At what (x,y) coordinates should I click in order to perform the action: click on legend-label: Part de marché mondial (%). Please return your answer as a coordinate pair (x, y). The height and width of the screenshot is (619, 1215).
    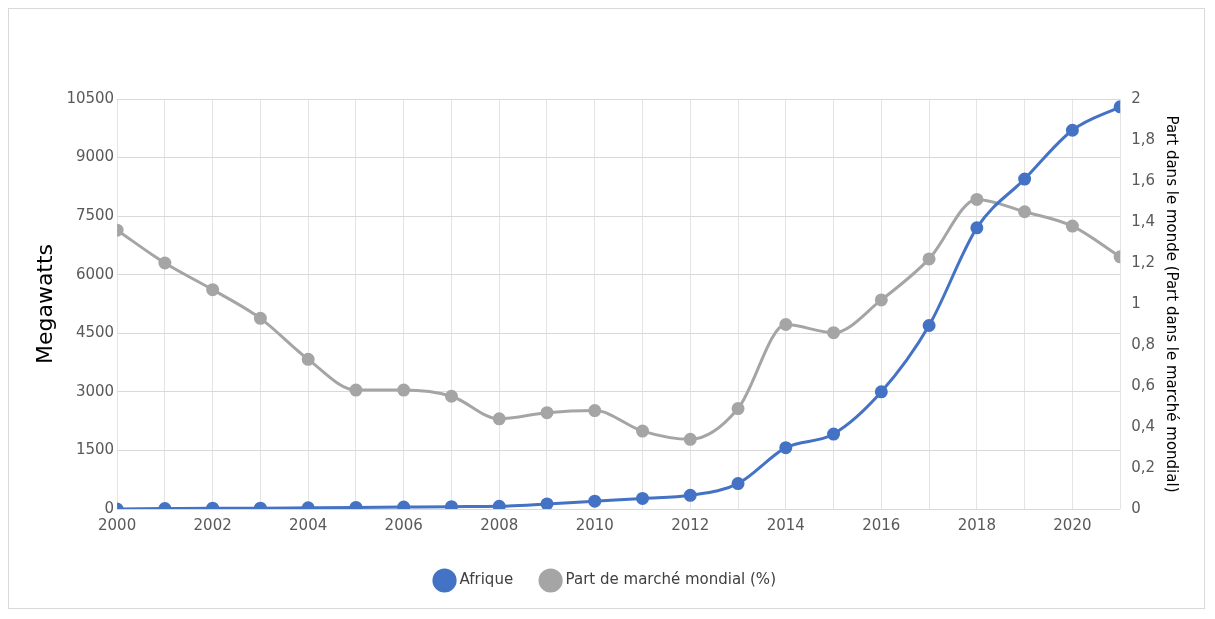
    Looking at the image, I should click on (670, 579).